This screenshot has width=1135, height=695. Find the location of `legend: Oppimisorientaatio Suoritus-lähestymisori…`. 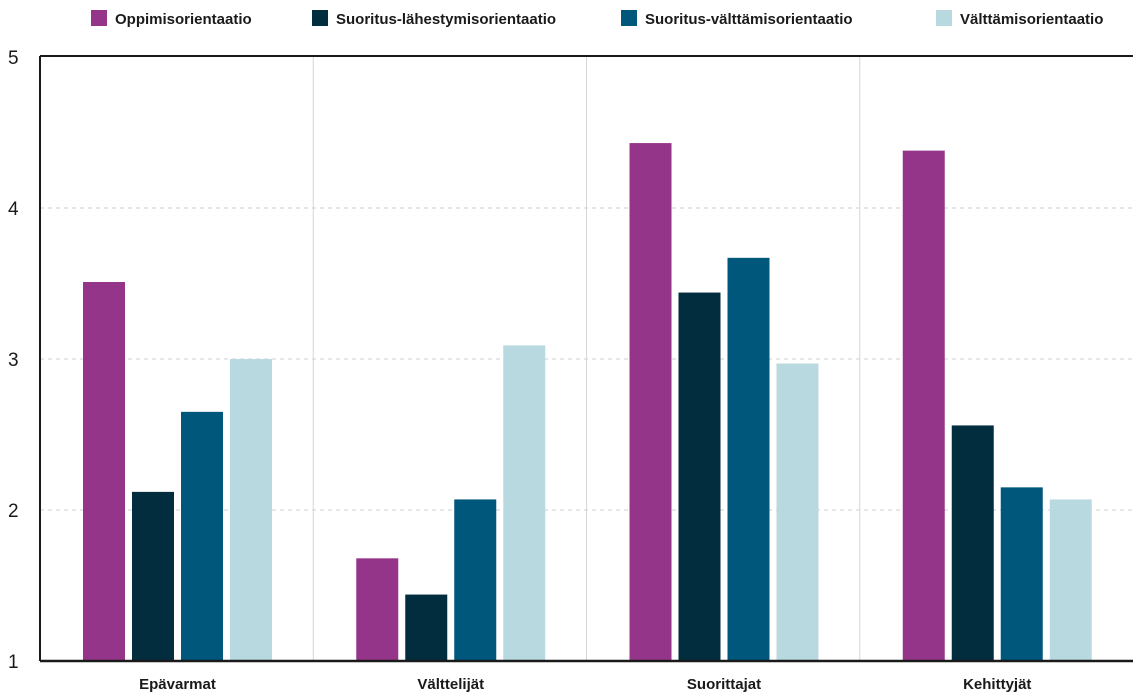

legend: Oppimisorientaatio Suoritus-lähestymisori… is located at coordinates (597, 19).